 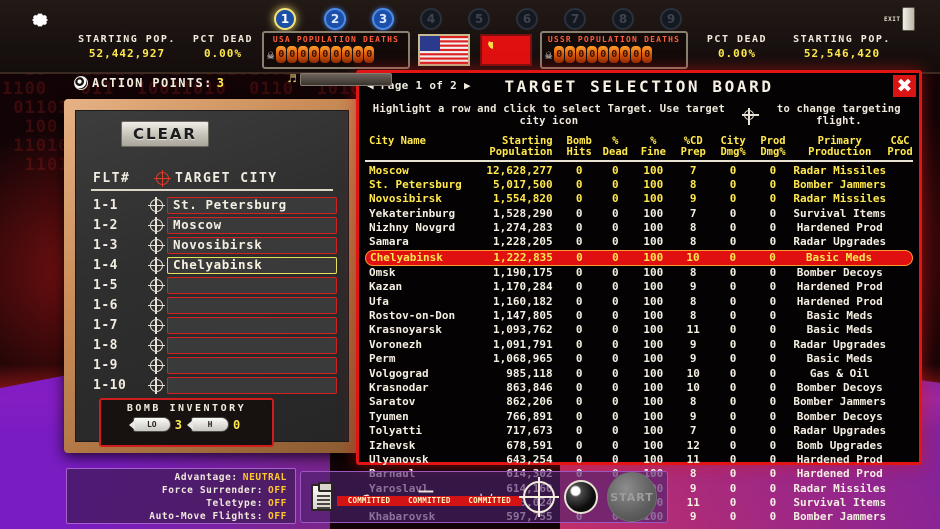 I want to click on list-item: 1-4 Chelyabinsk, so click(x=212, y=266).